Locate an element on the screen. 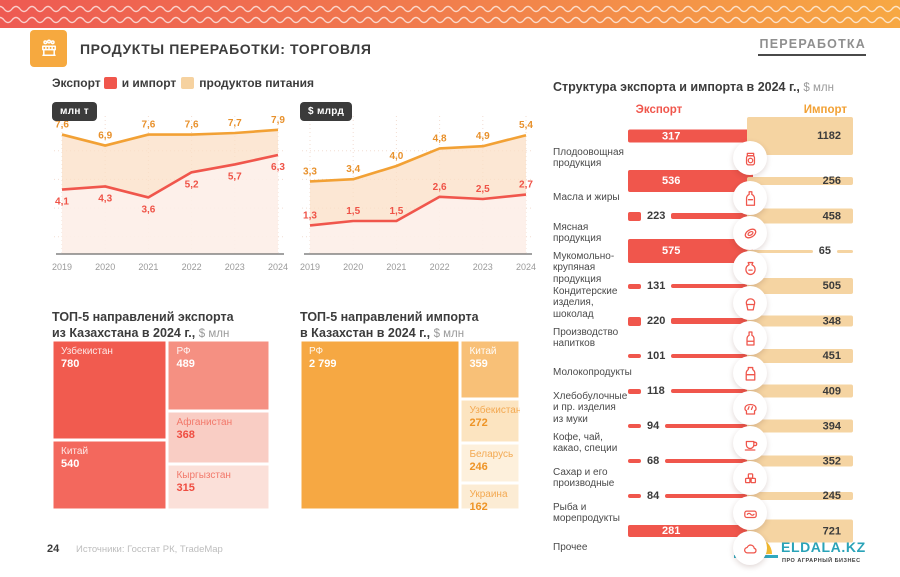  page-title: ПРОДУКТЫ ПЕРЕРАБОТКИ: ТОРГОВЛЯ is located at coordinates (226, 49).